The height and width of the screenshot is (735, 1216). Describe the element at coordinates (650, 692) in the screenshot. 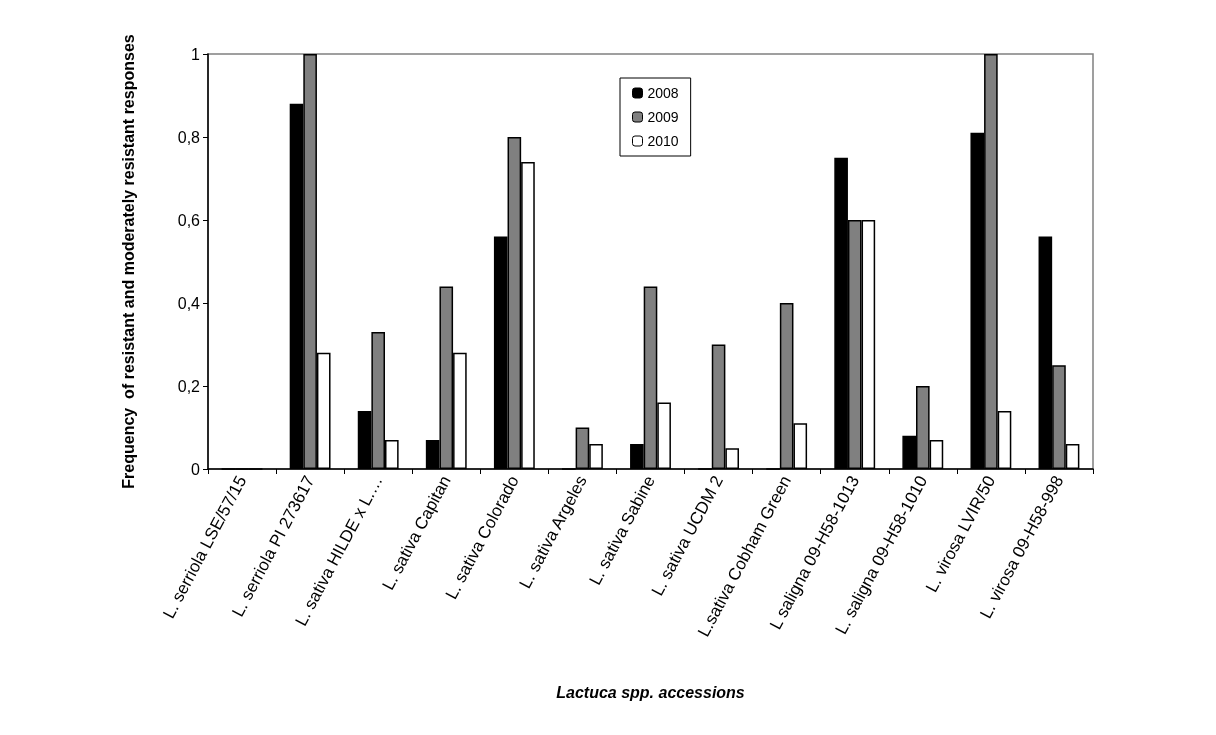

I see `x-axis-title: Lactuca spp. accessions` at that location.